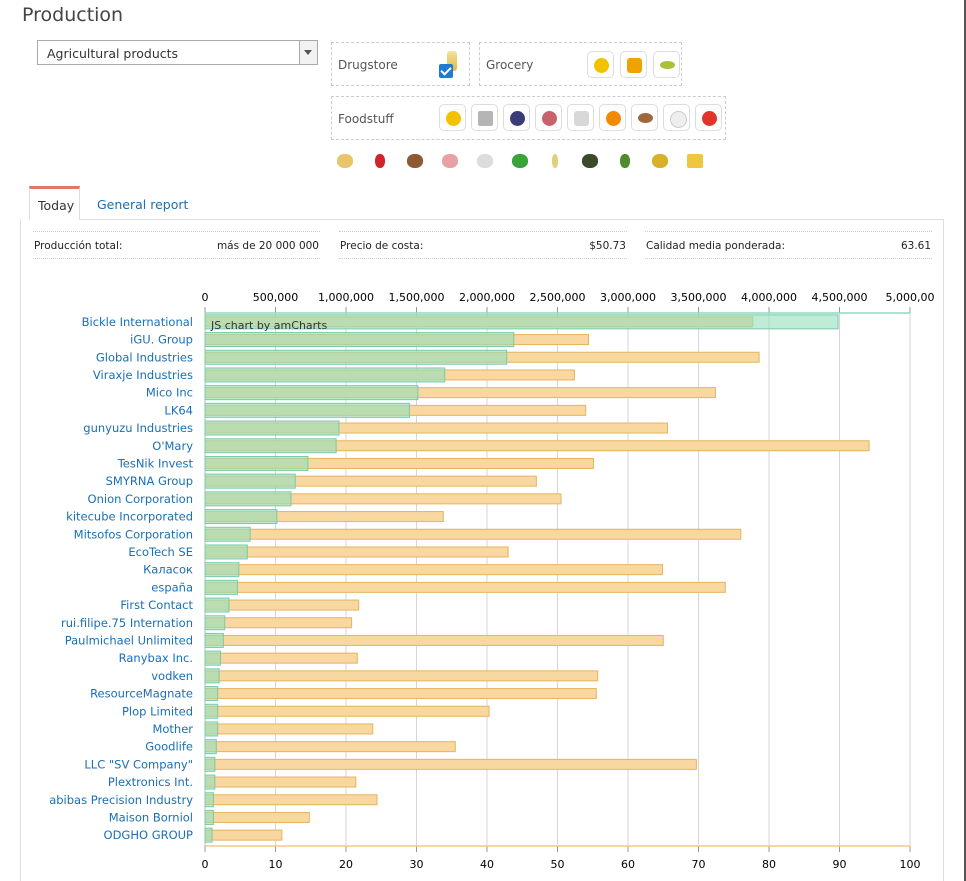  What do you see at coordinates (452, 117) in the screenshot?
I see `corn-icon` at bounding box center [452, 117].